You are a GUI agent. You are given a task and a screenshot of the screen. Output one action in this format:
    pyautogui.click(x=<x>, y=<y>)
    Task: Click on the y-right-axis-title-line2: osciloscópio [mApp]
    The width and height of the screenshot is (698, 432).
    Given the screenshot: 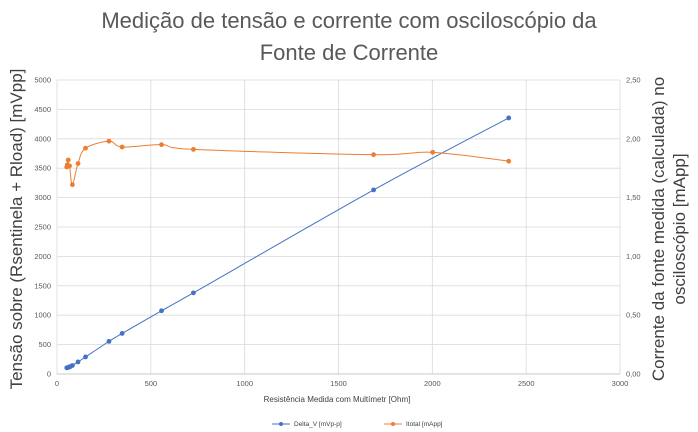 What is the action you would take?
    pyautogui.click(x=679, y=228)
    